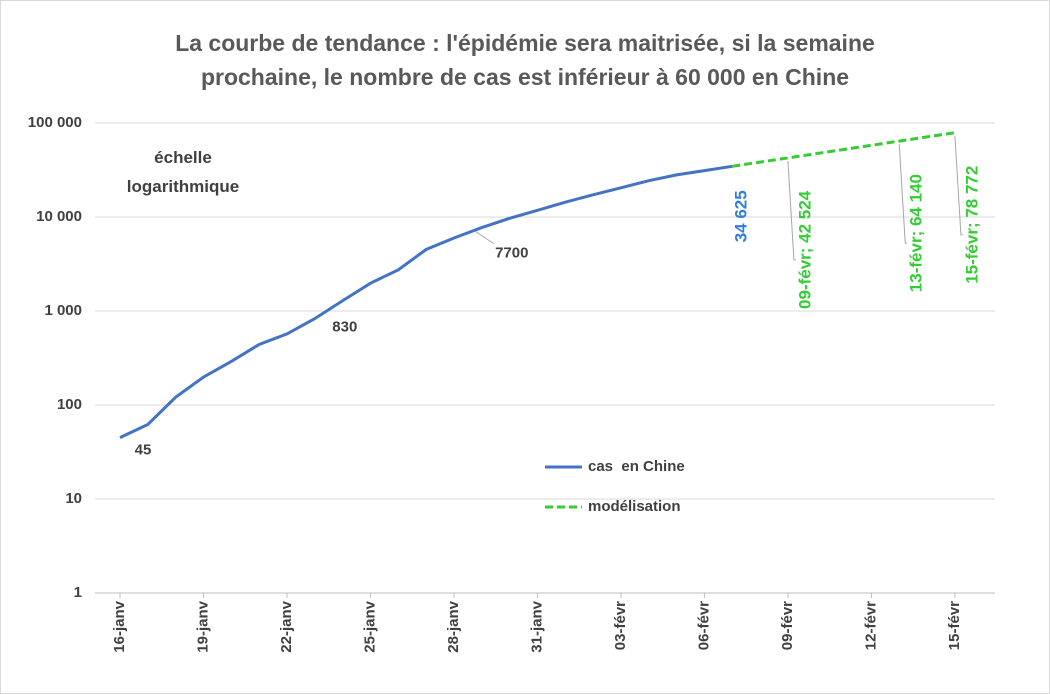 The width and height of the screenshot is (1050, 694). Describe the element at coordinates (804, 249) in the screenshot. I see `data-label: 09-févr; 42 524` at that location.